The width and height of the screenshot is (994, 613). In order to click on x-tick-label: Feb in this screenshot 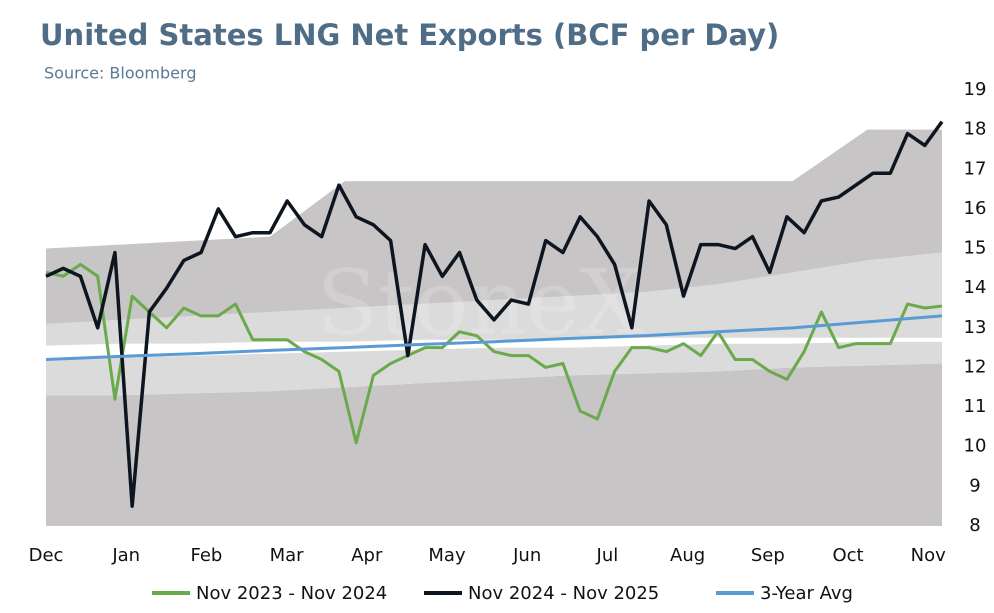, I will do `click(206, 555)`.